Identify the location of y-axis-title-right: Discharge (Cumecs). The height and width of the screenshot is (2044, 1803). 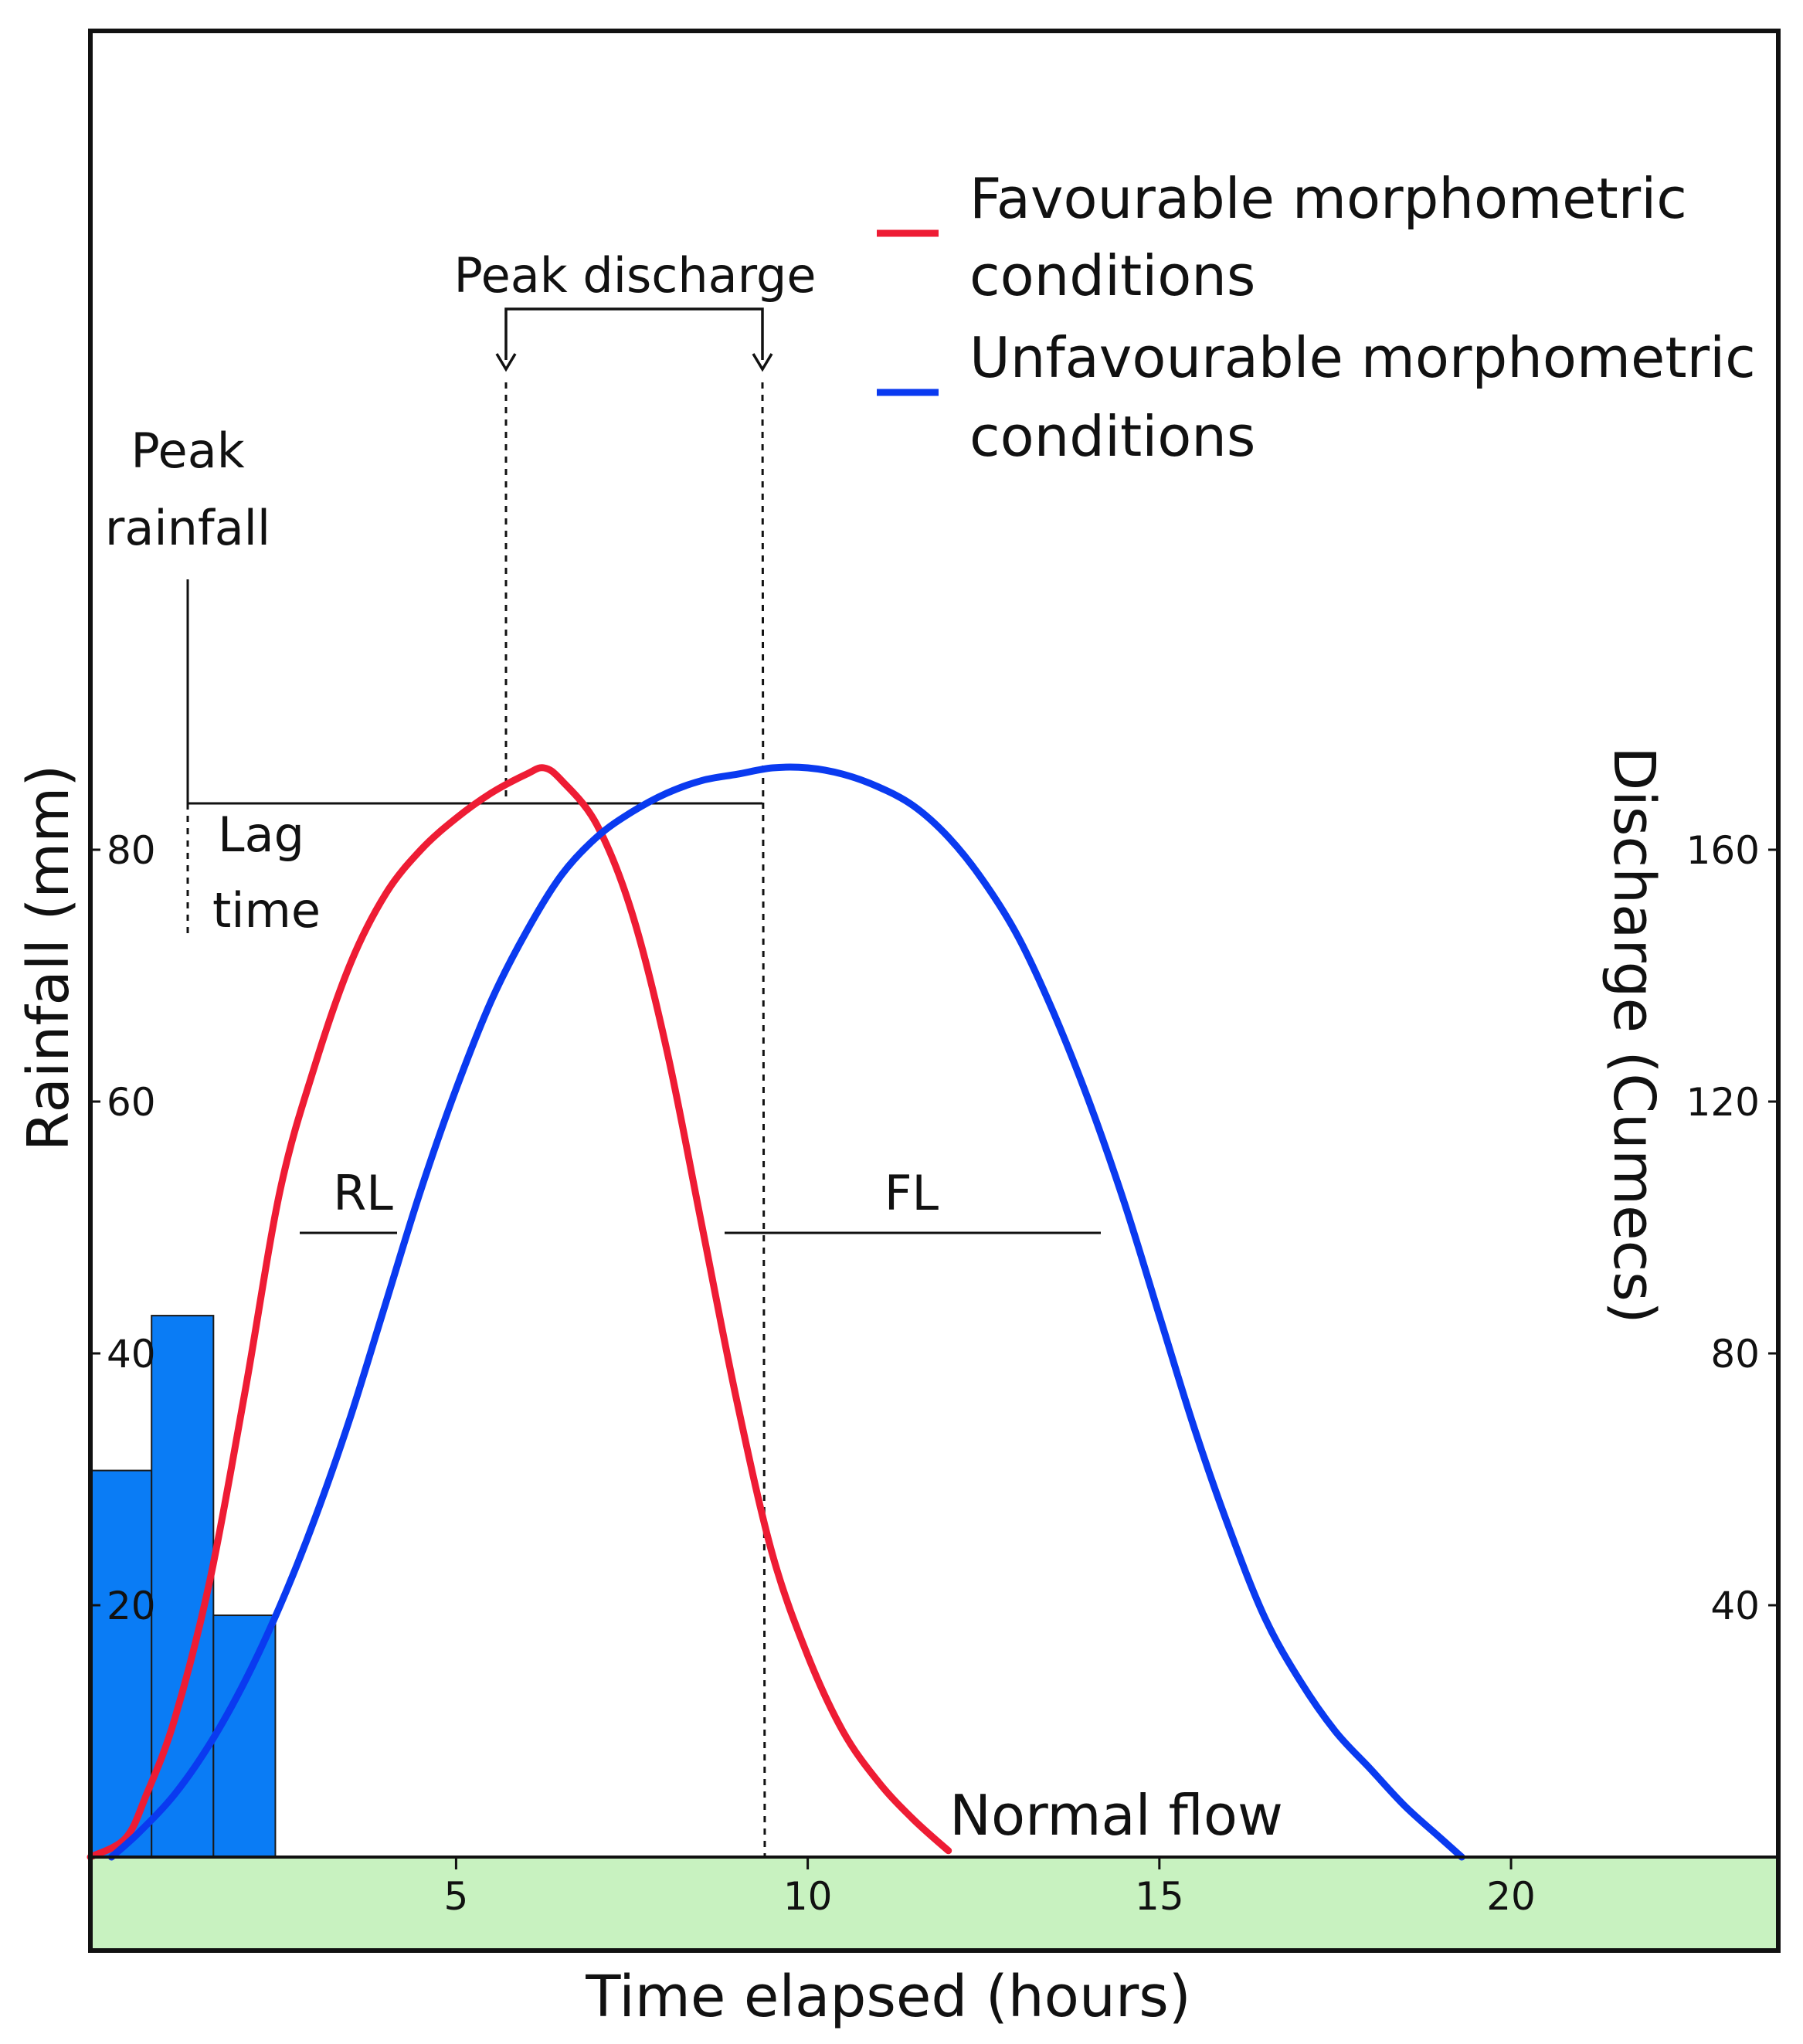
(1634, 1034).